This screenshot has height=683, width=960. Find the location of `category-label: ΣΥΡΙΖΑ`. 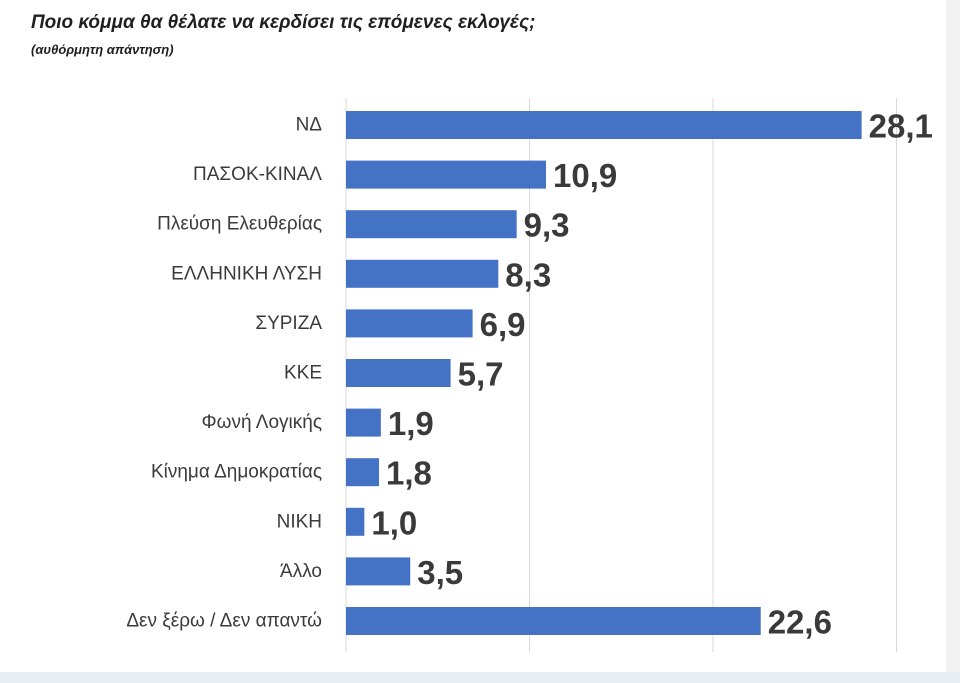

category-label: ΣΥΡΙΖΑ is located at coordinates (288, 323).